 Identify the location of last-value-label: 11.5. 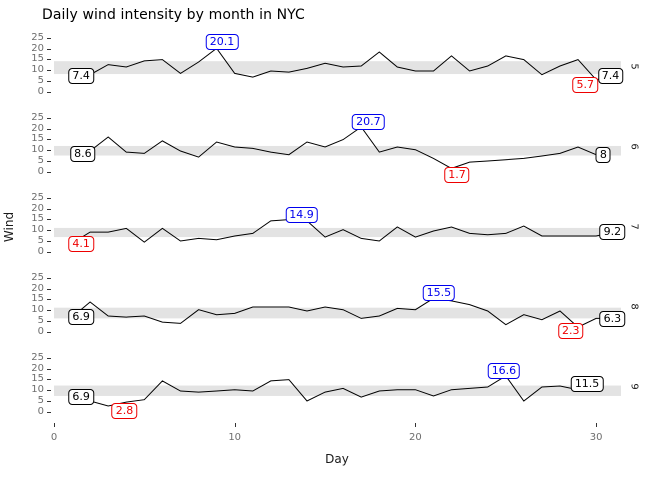
(587, 383).